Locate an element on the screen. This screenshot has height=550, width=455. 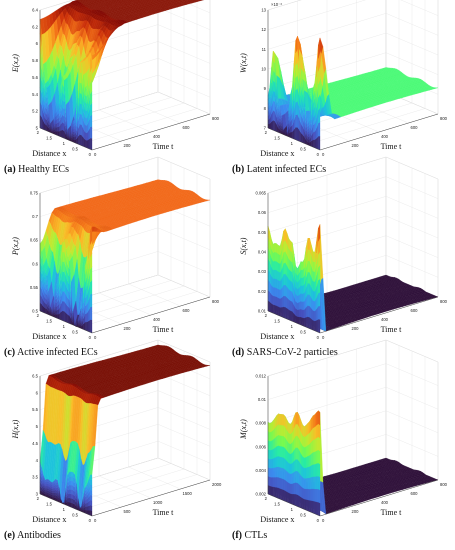
z-tick-label: 13 is located at coordinates (263, 10).